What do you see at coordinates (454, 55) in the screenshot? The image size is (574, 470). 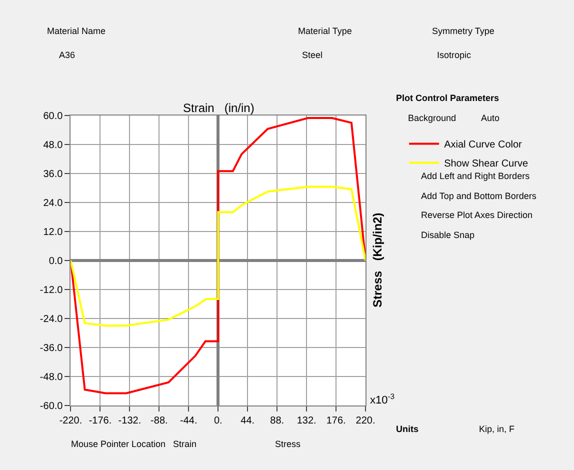 I see `text: Isotropic` at bounding box center [454, 55].